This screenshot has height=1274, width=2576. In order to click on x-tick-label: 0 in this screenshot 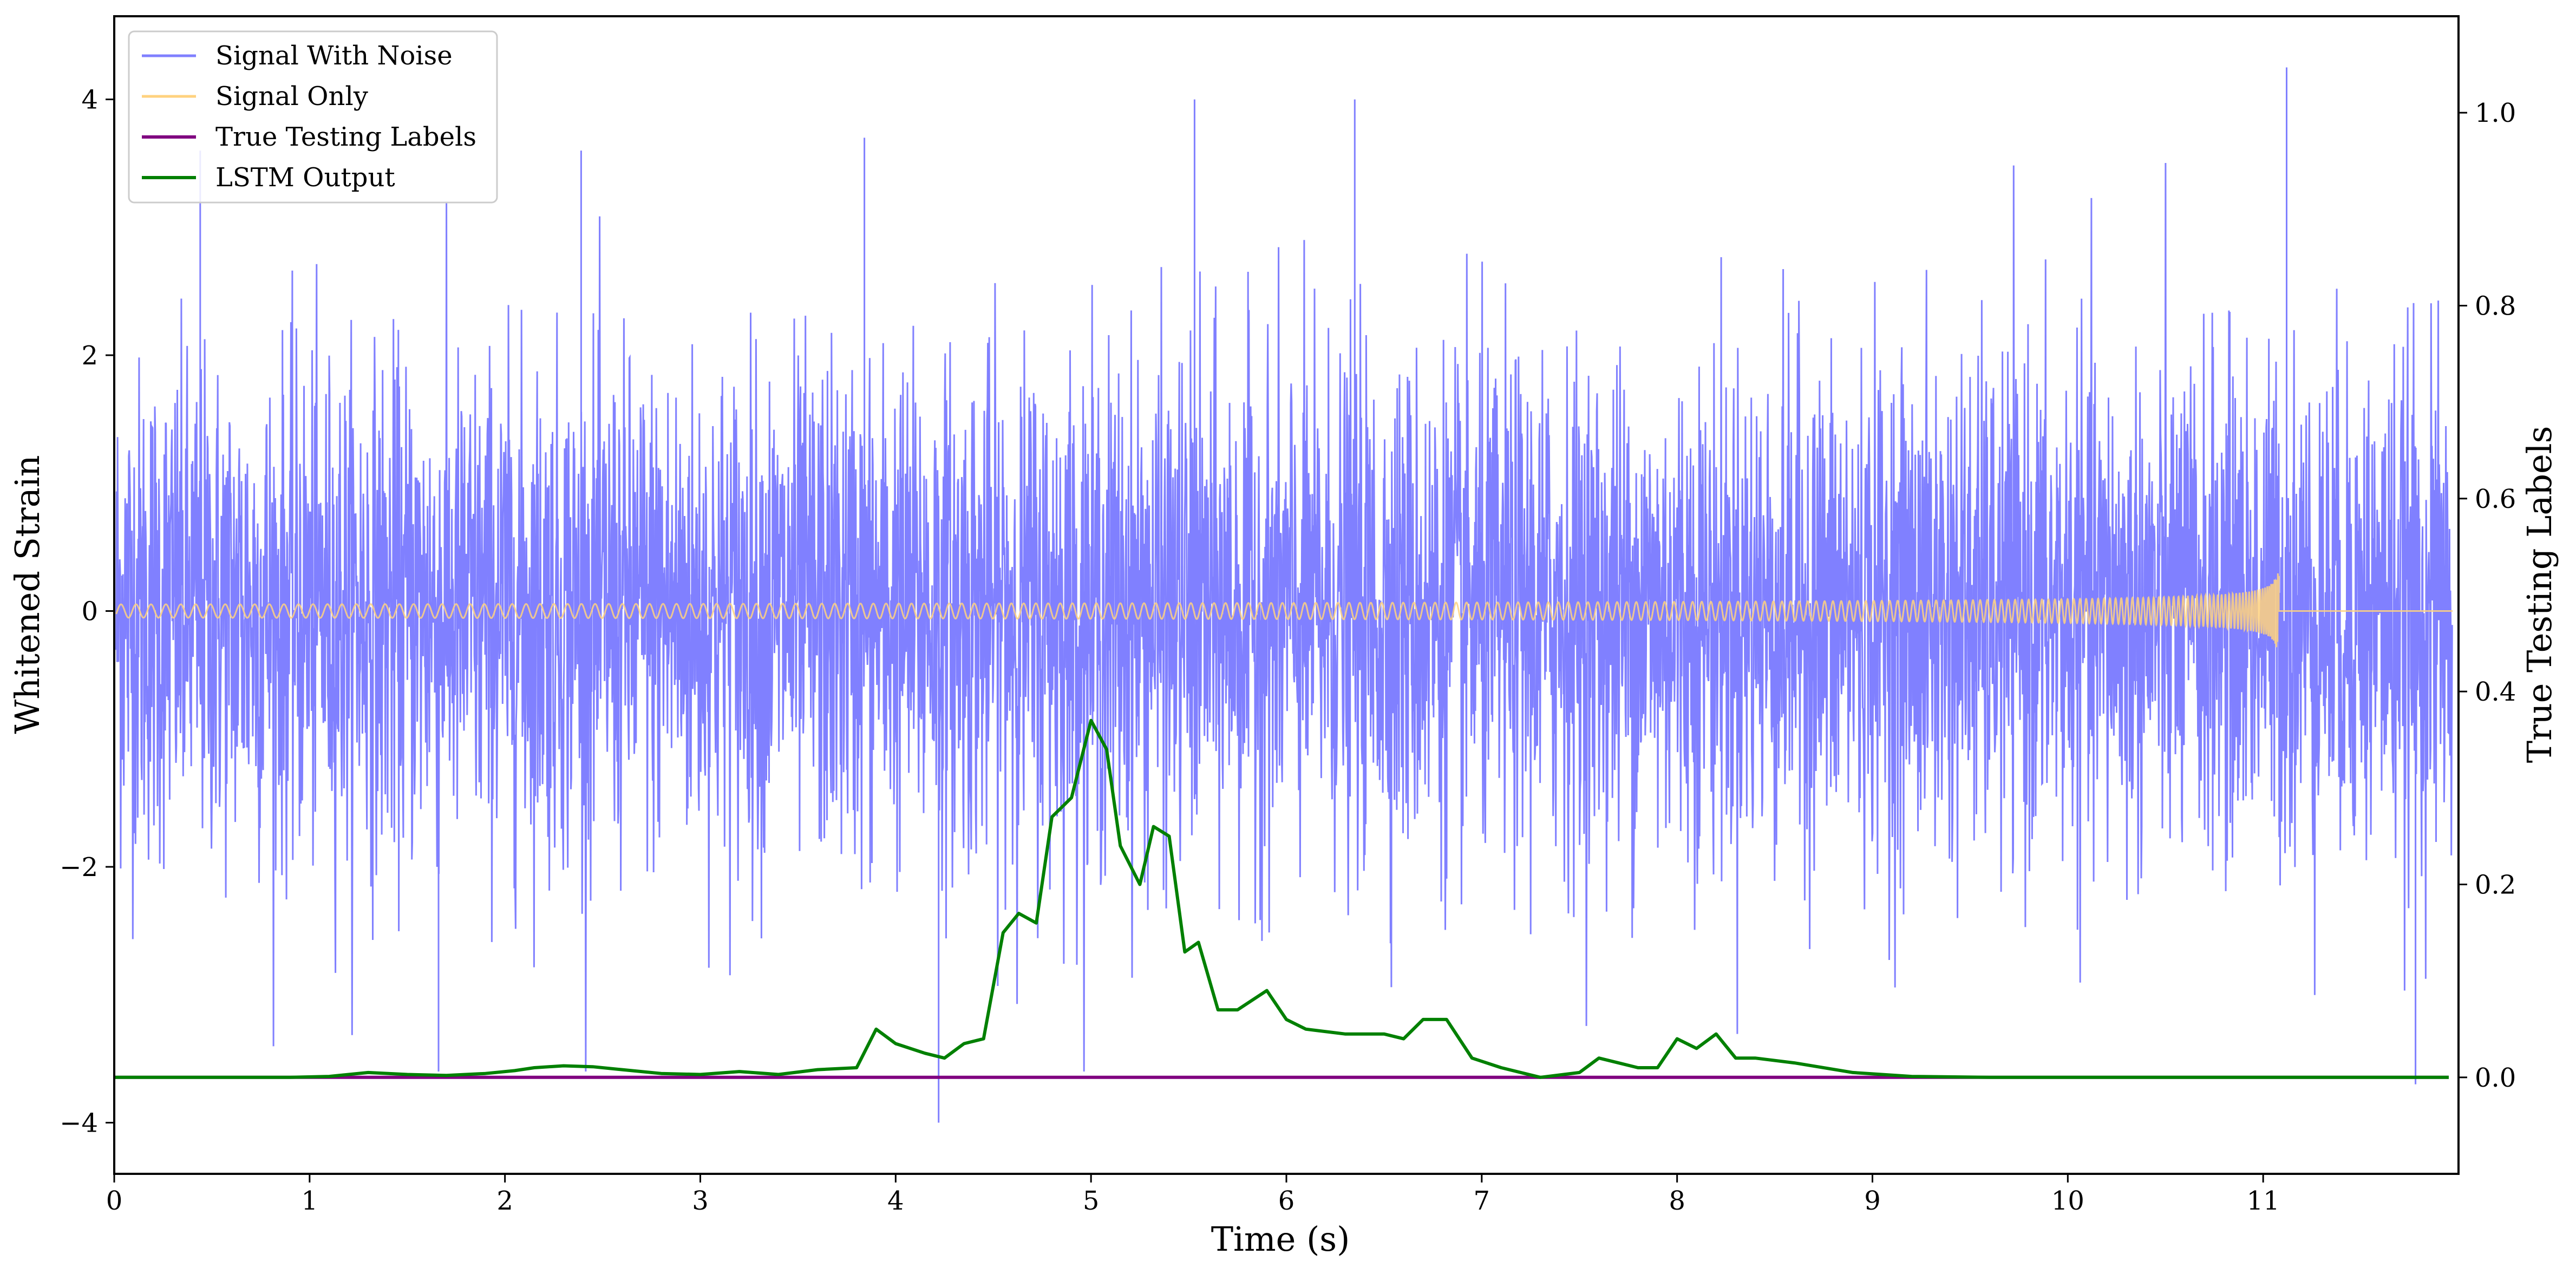, I will do `click(115, 1201)`.